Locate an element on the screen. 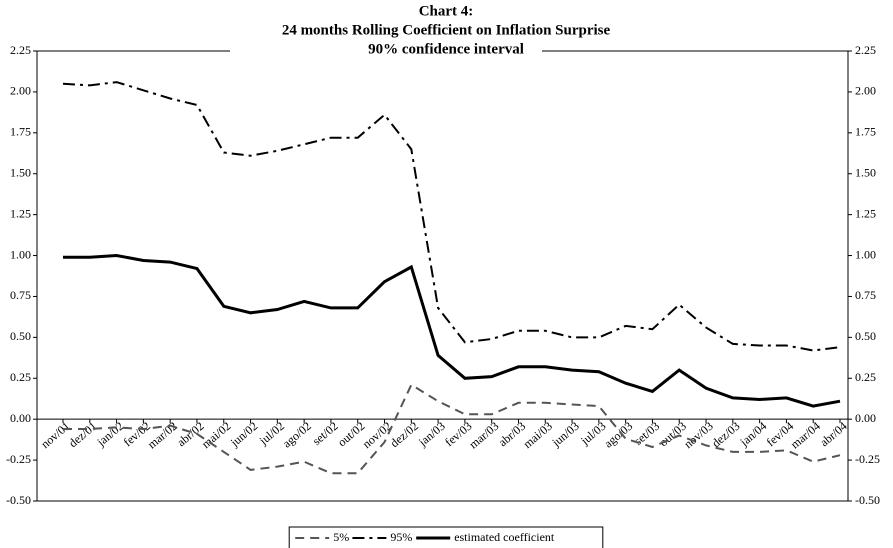 The width and height of the screenshot is (893, 548). x-tick-label: jan/04 is located at coordinates (753, 434).